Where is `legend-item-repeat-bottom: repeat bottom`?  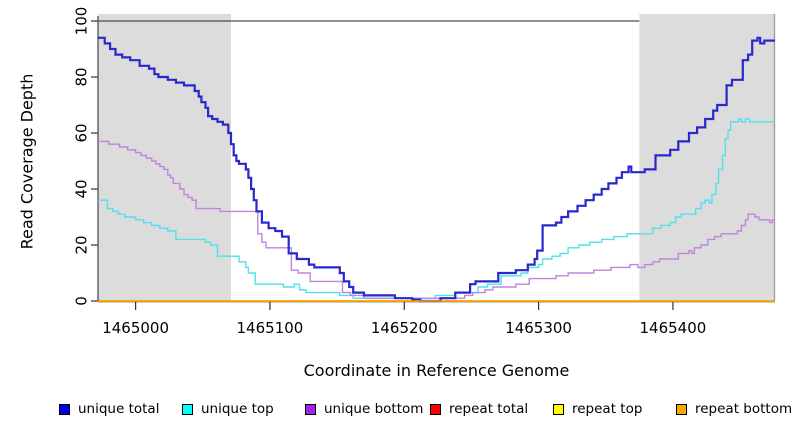
legend-item-repeat-bottom: repeat bottom is located at coordinates (734, 409).